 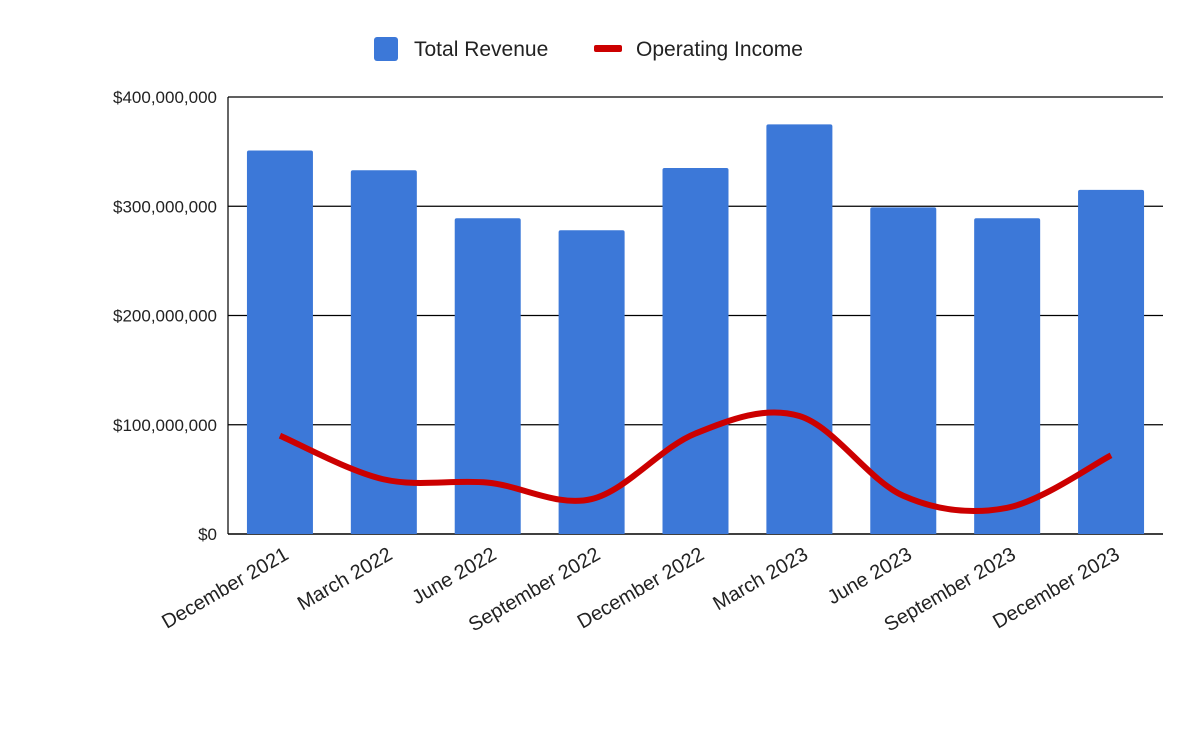 I want to click on legend-swatch-total-revenue, so click(x=386, y=49).